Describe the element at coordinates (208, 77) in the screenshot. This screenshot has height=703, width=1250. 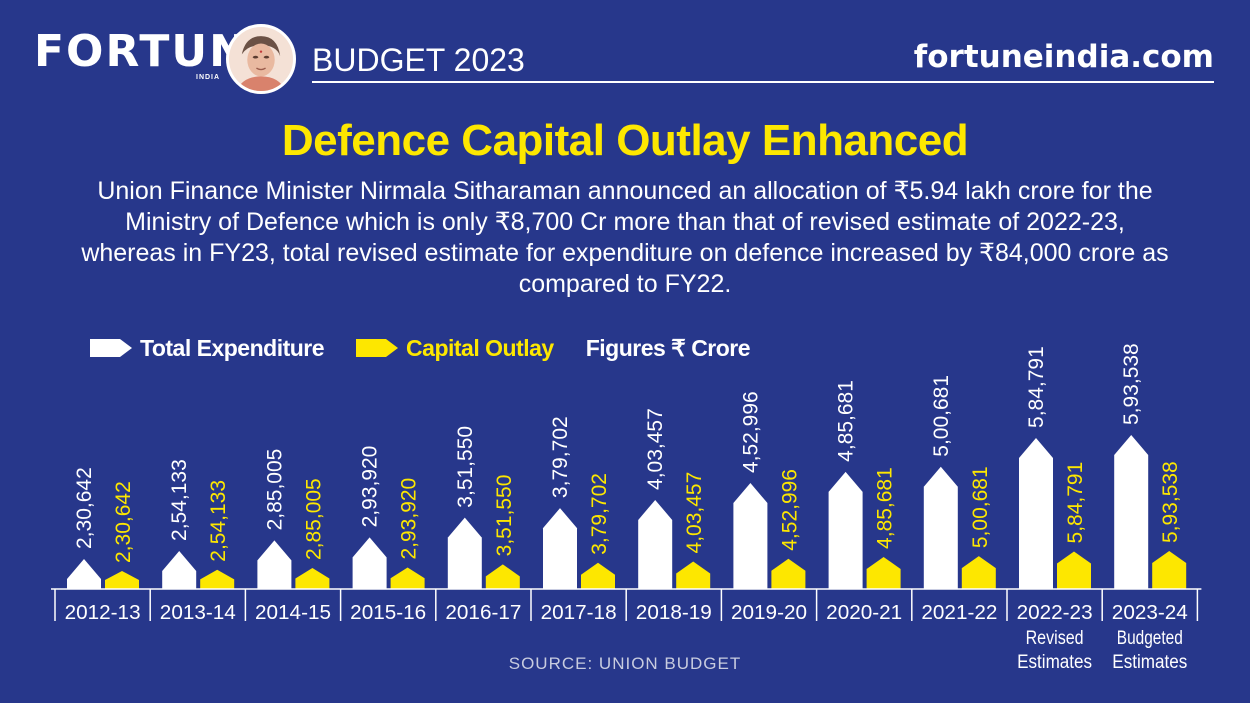
I see `fortune-logo-sub: INDIA` at that location.